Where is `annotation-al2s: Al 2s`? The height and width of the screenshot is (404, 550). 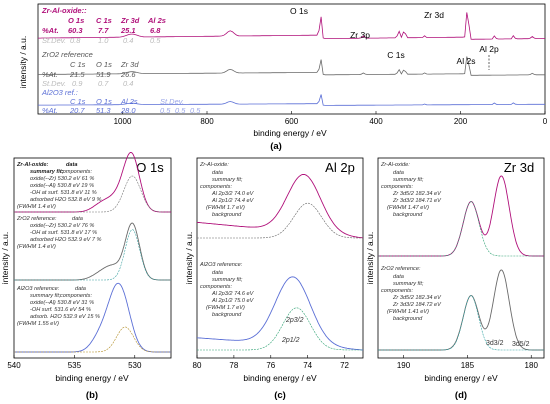 annotation-al2s: Al 2s is located at coordinates (466, 61).